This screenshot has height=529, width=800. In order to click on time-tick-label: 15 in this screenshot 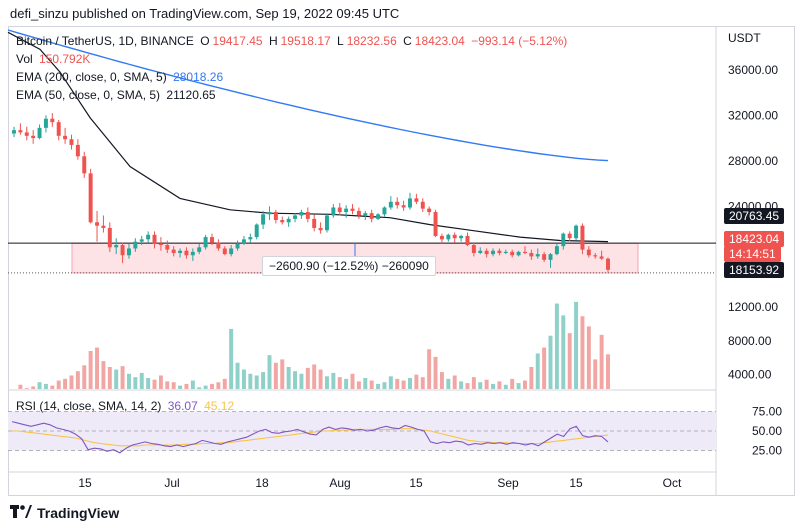, I will do `click(85, 483)`.